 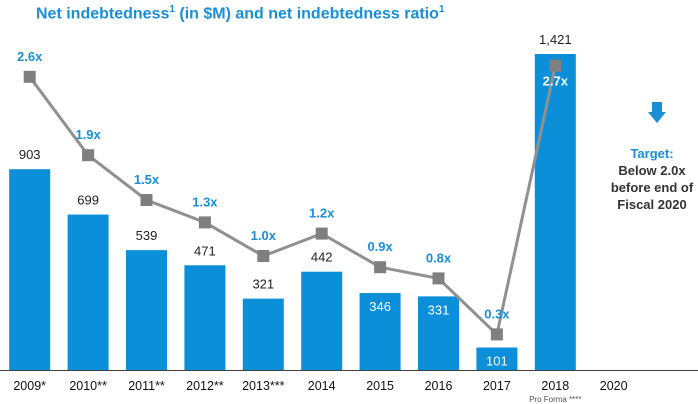 What do you see at coordinates (652, 187) in the screenshot?
I see `target-body: Below 2.0x before end of Fiscal 2020` at bounding box center [652, 187].